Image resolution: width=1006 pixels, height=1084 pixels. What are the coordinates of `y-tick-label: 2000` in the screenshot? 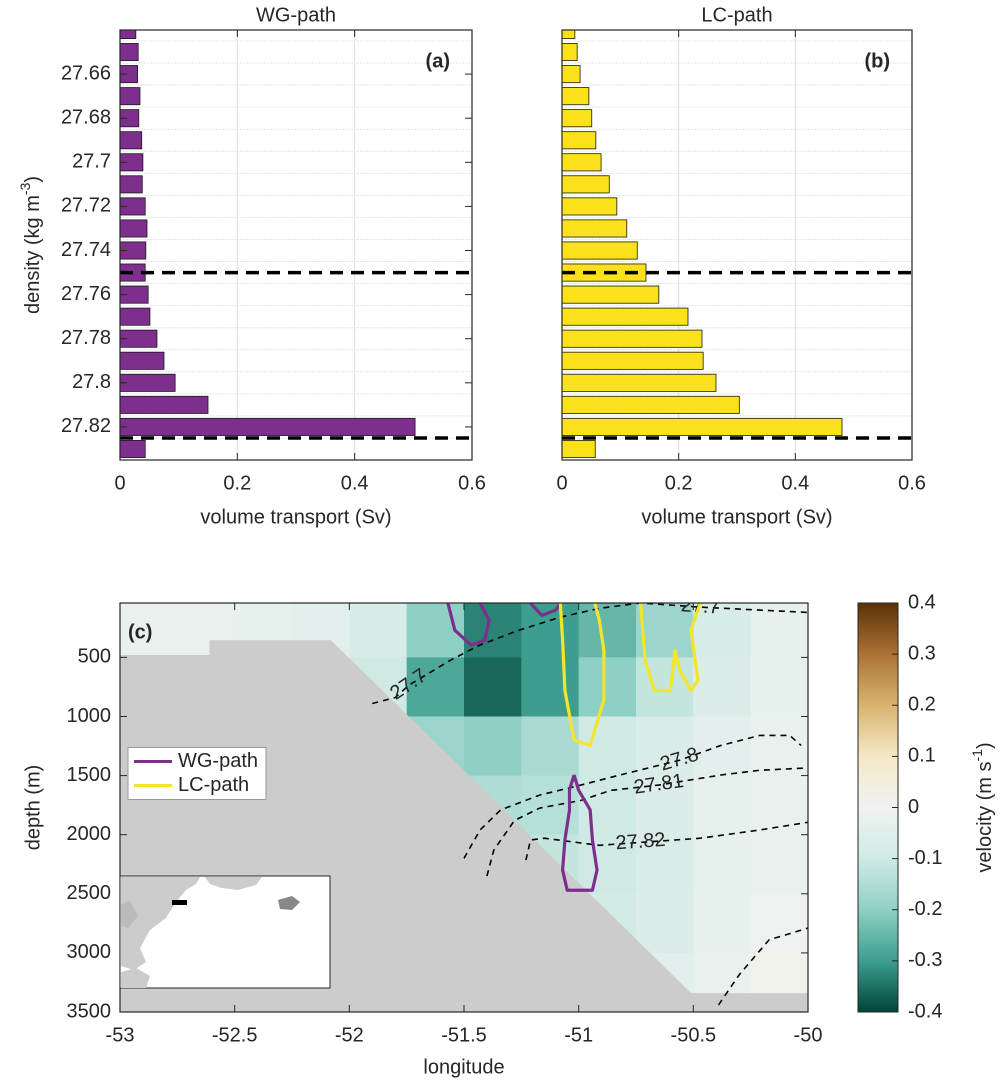 It's located at (89, 834).